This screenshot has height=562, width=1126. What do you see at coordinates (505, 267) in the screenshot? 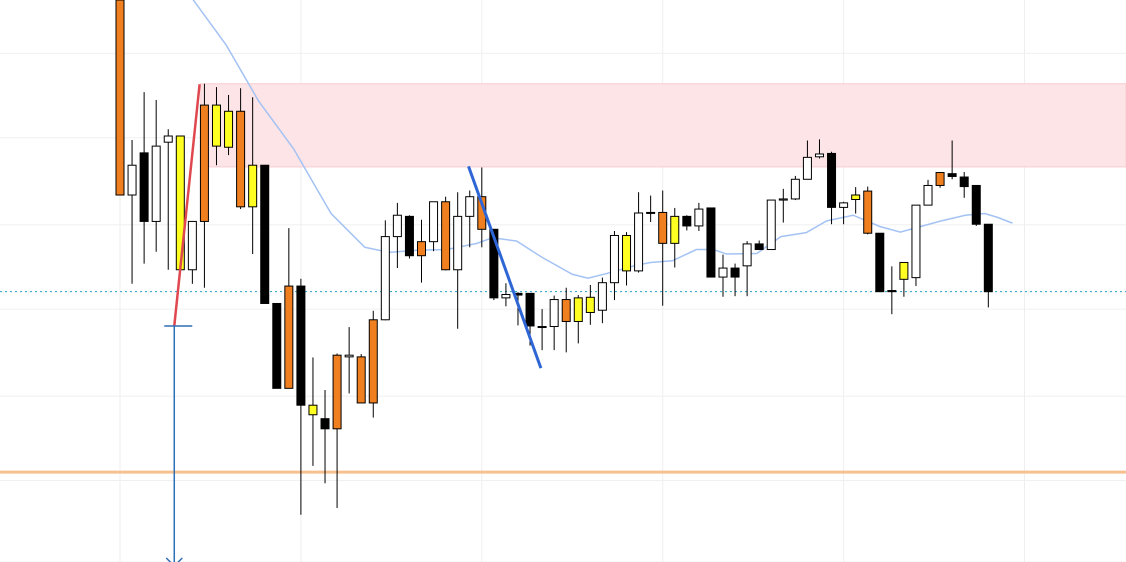
I see `falling-trendline` at bounding box center [505, 267].